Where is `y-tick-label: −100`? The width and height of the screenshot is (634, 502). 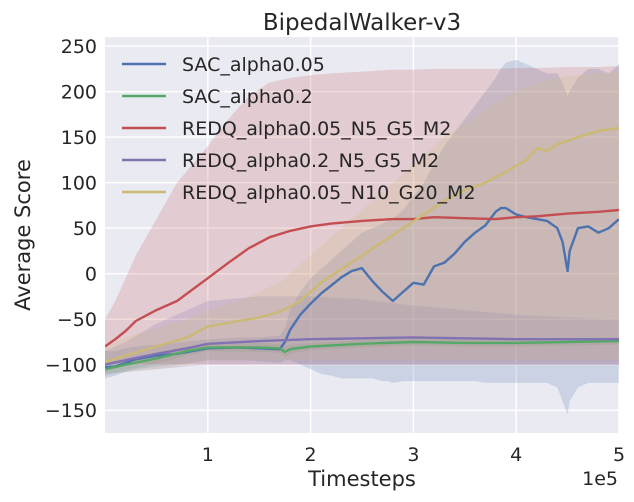 y-tick-label: −100 is located at coordinates (71, 366).